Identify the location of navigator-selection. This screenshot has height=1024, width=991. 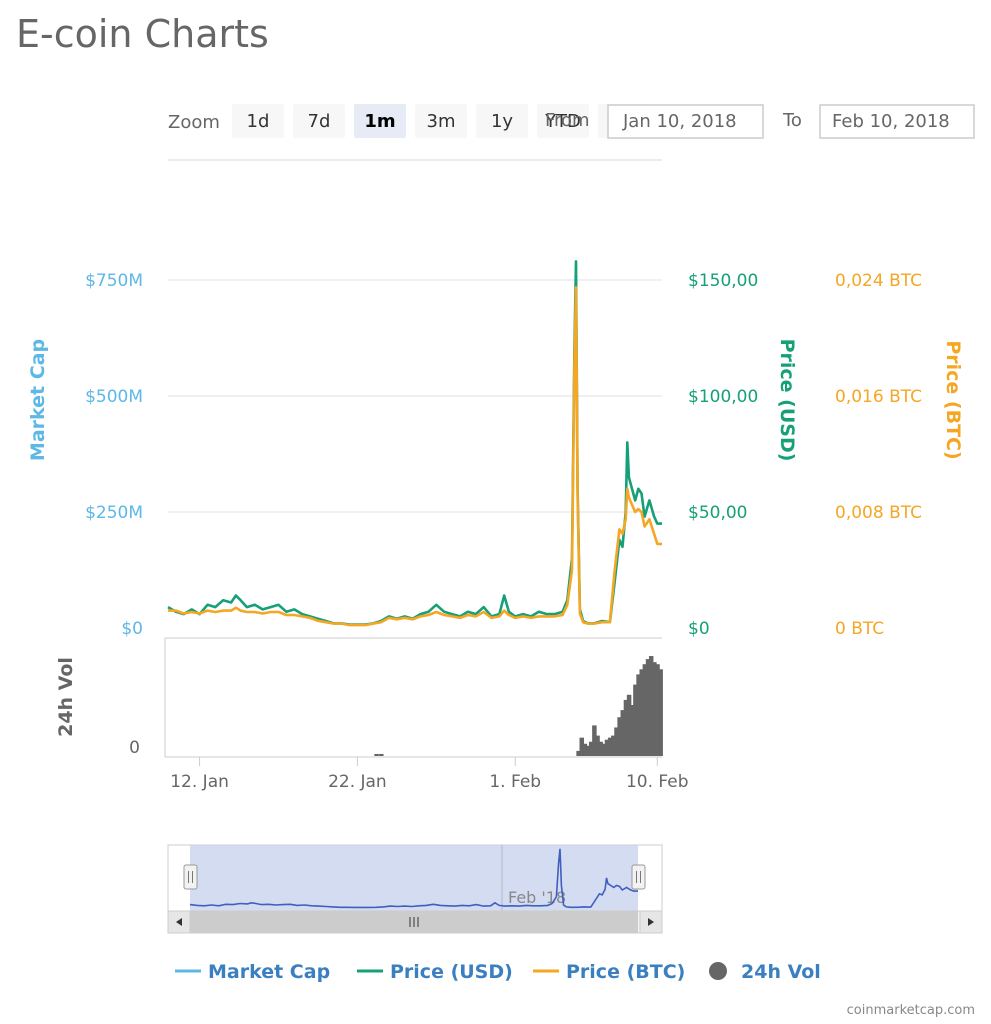
(414, 878).